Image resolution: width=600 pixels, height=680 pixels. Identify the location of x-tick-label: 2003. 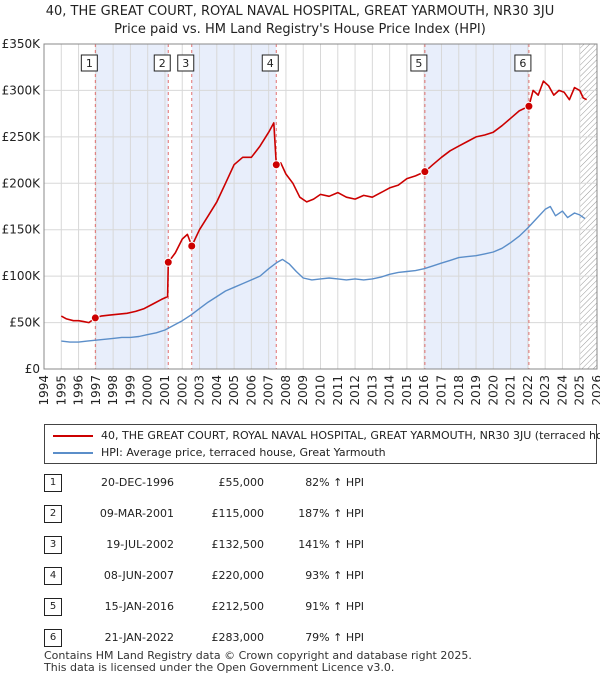
(200, 390).